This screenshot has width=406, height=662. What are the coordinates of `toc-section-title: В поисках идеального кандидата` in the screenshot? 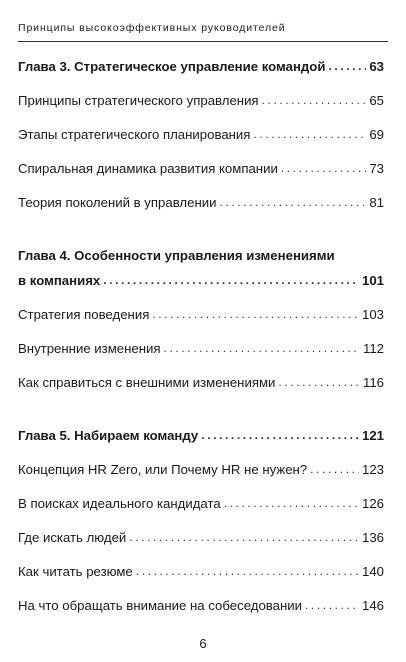 It's located at (119, 503).